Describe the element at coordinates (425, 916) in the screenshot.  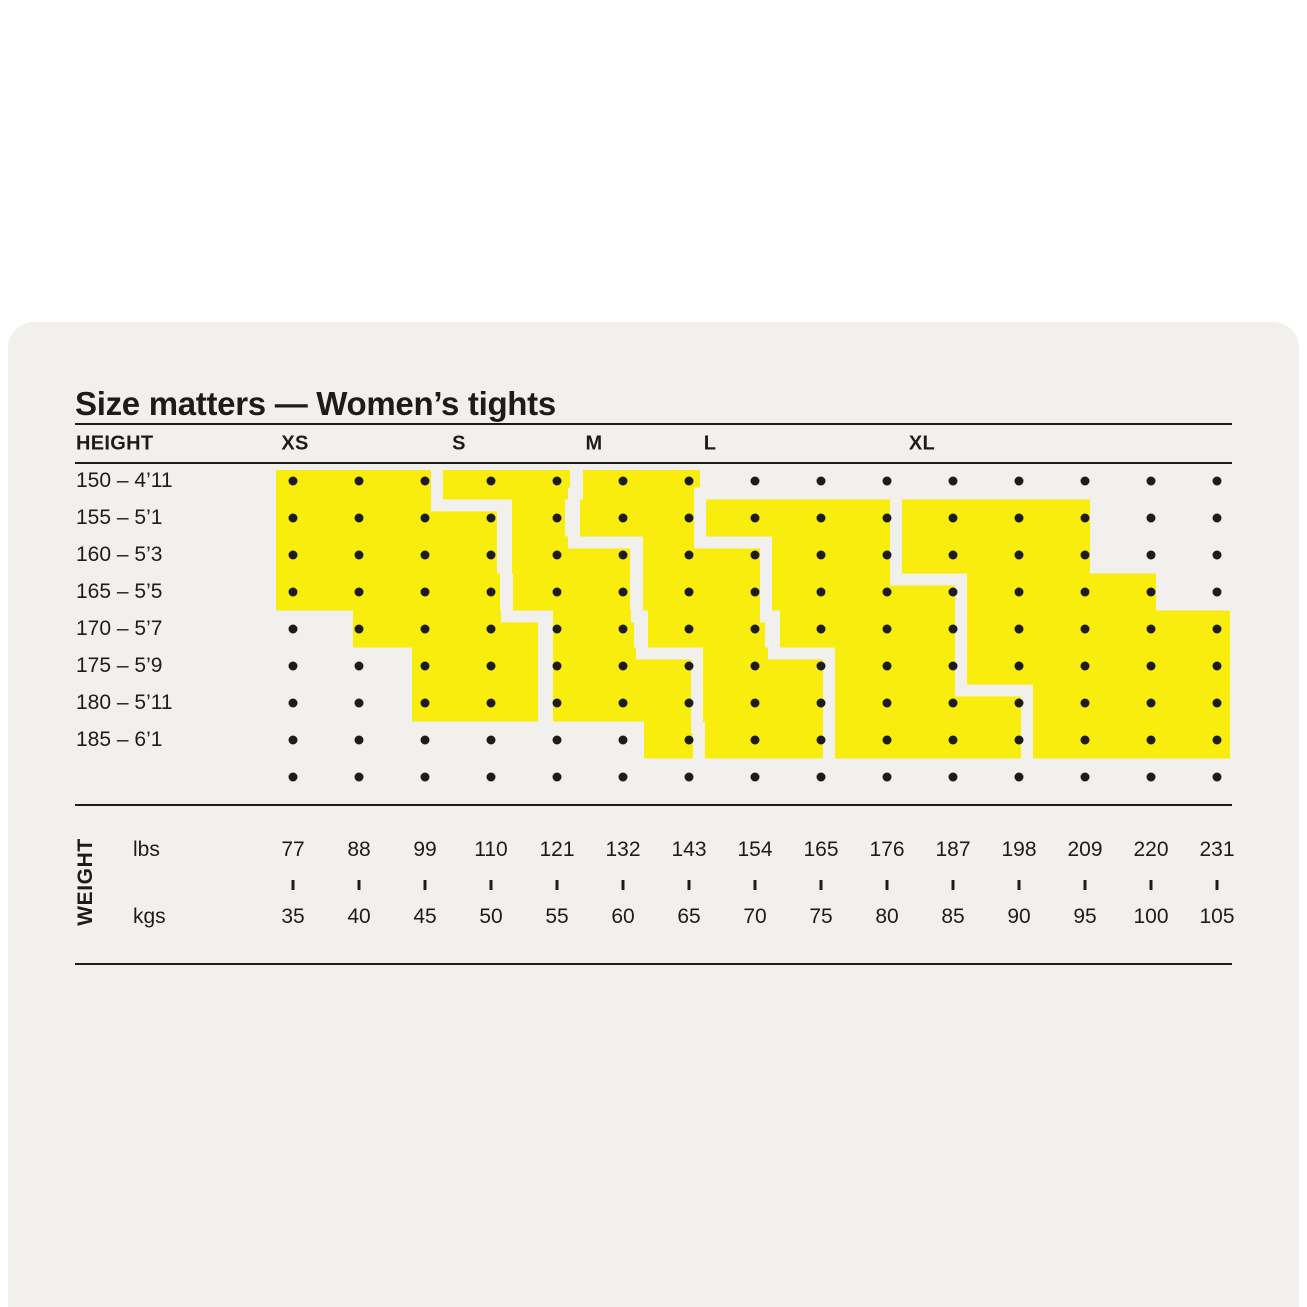
I see `weight-kgs-value: 45` at that location.